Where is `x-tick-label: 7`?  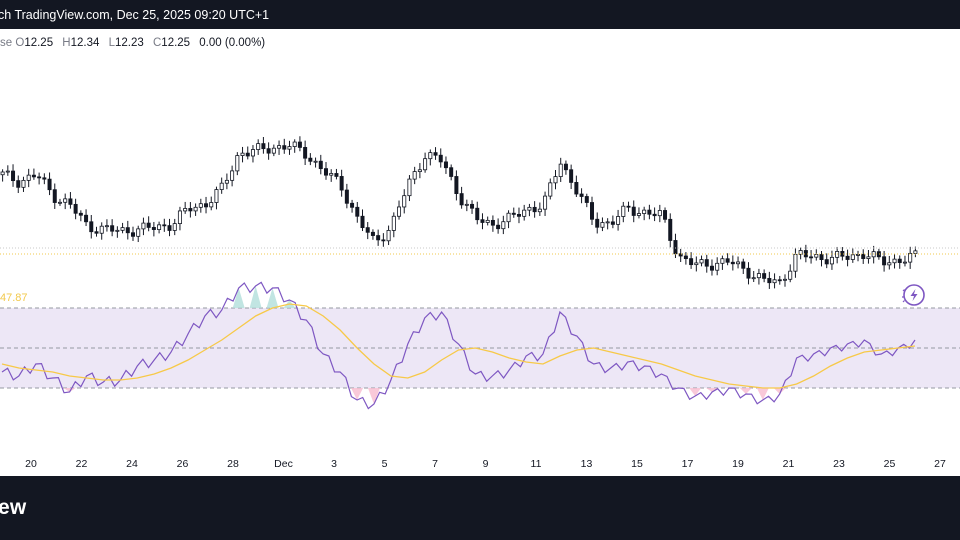 x-tick-label: 7 is located at coordinates (435, 464).